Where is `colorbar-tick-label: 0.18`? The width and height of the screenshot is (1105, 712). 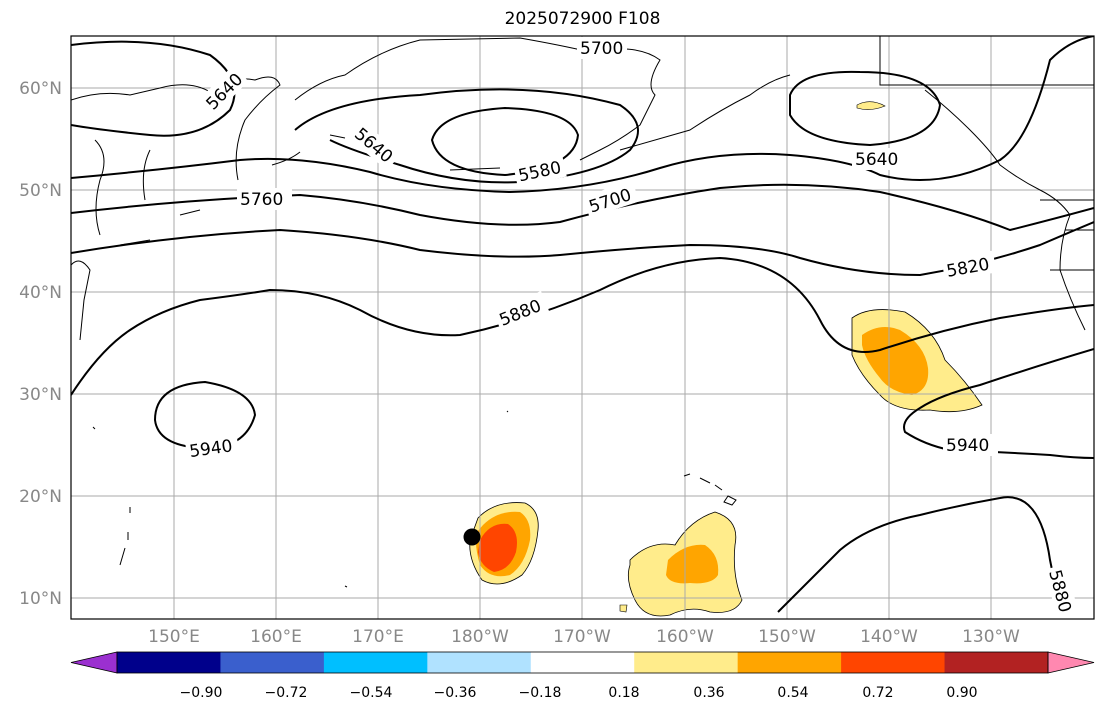
colorbar-tick-label: 0.18 is located at coordinates (623, 693).